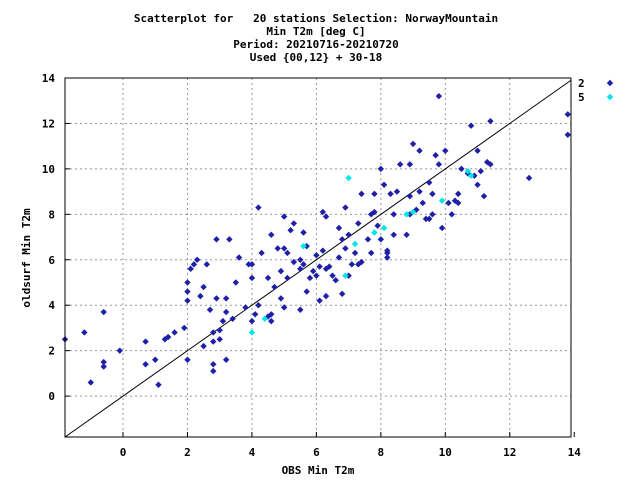 The height and width of the screenshot is (480, 640). I want to click on chart-title-line-3: Period: 20210716-20210720, so click(316, 44).